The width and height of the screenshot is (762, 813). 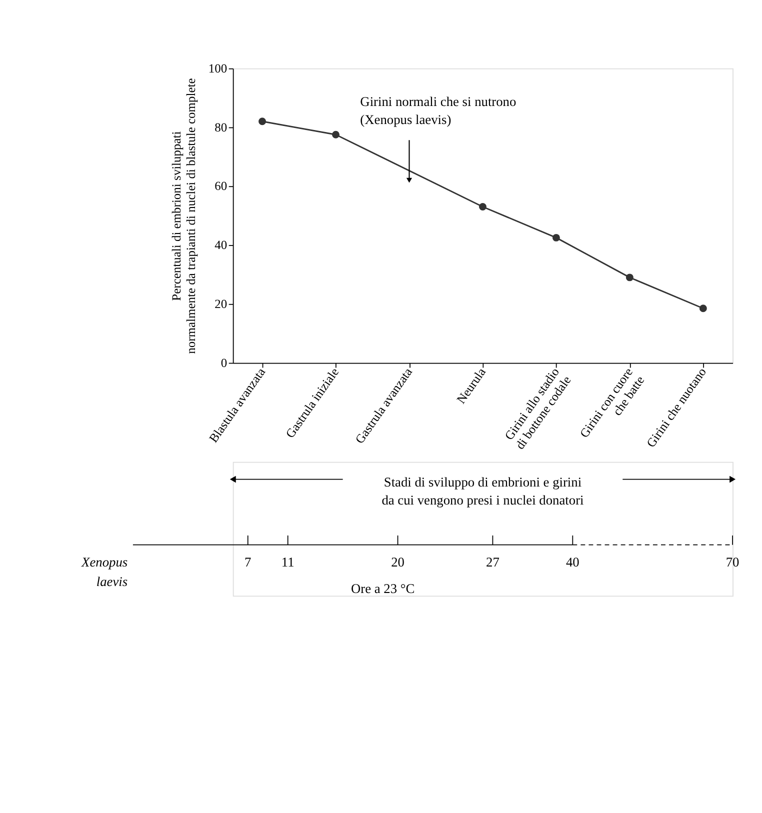 I want to click on text: 70, so click(x=733, y=562).